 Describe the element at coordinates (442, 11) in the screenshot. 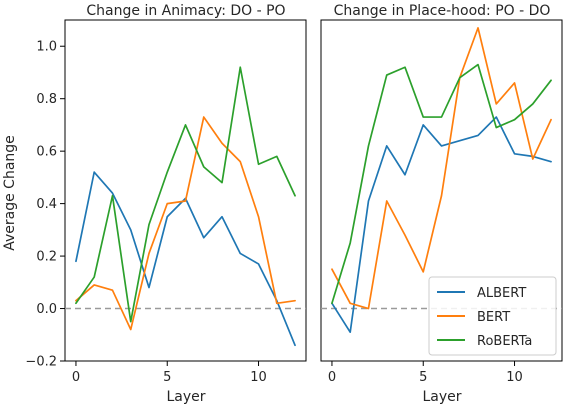

I see `right-panel-title: Change in Place-hood: PO - DO` at that location.